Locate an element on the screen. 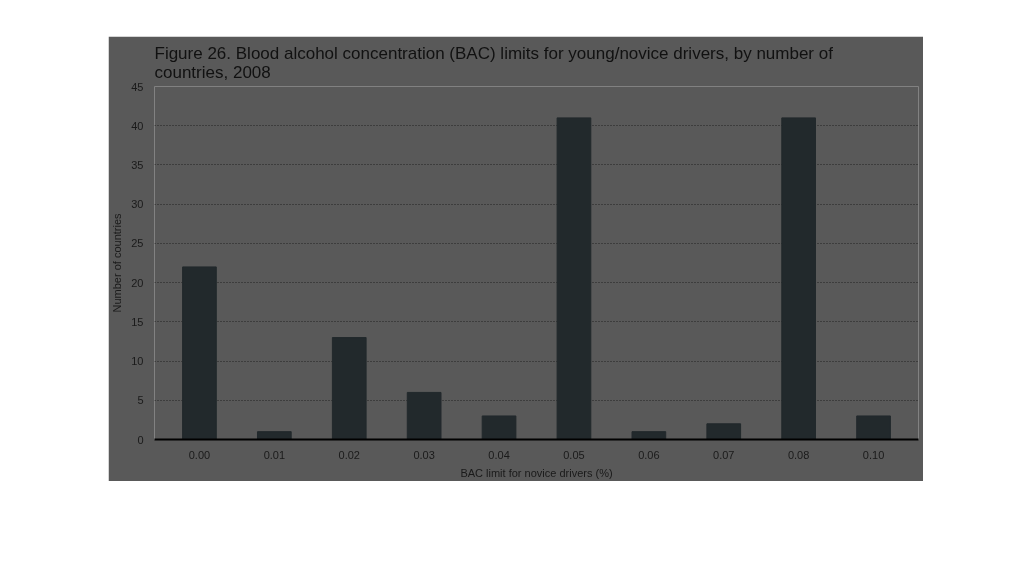  y-axis-title: Number of countries is located at coordinates (117, 262).